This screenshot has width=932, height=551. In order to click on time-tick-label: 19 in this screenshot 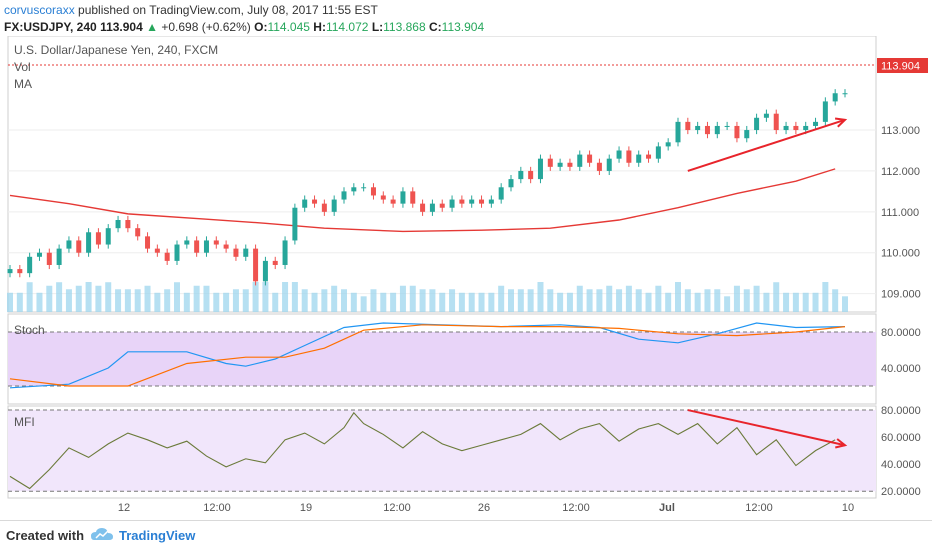, I will do `click(306, 508)`.